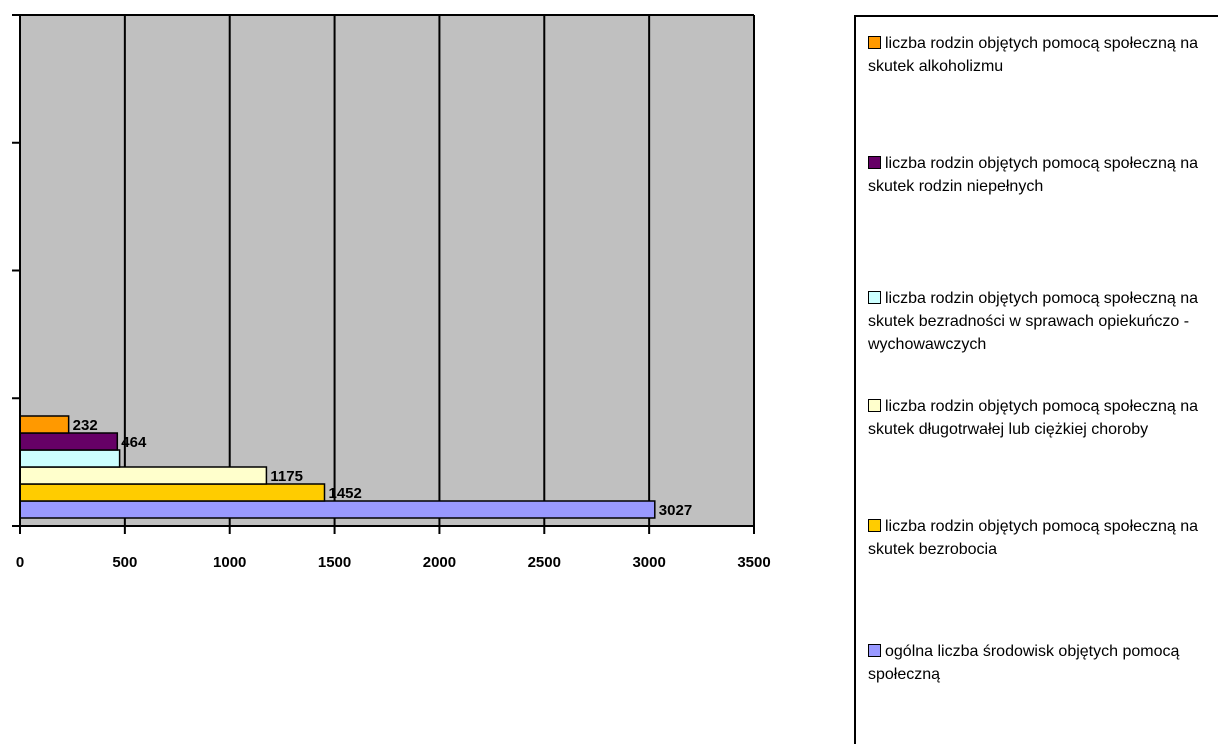 The height and width of the screenshot is (744, 1218). Describe the element at coordinates (134, 442) in the screenshot. I see `data-label: 464` at that location.